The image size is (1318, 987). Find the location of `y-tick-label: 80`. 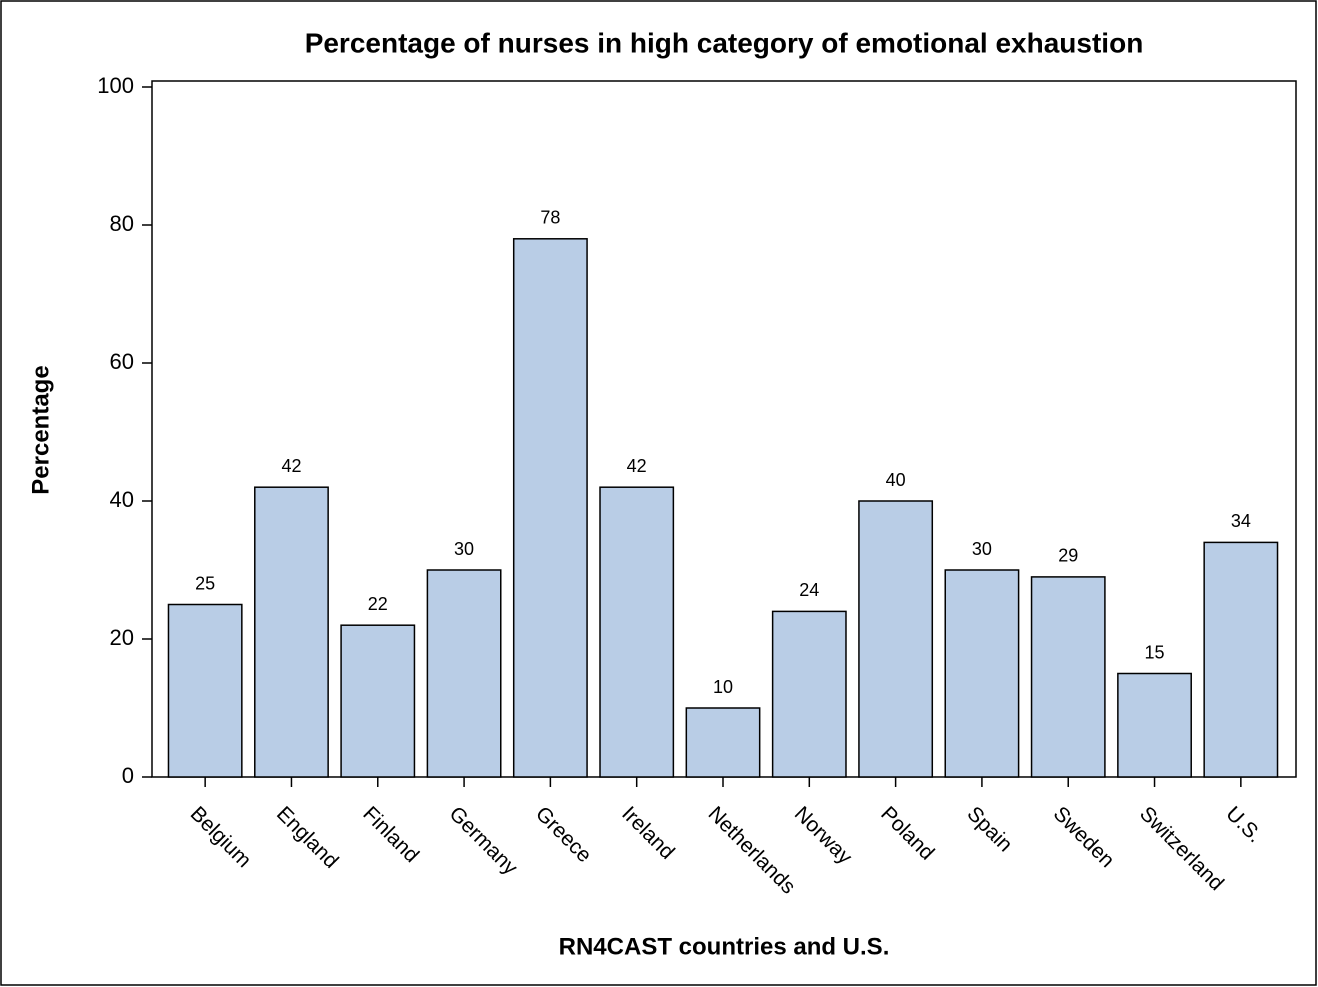

y-tick-label: 80 is located at coordinates (122, 223).